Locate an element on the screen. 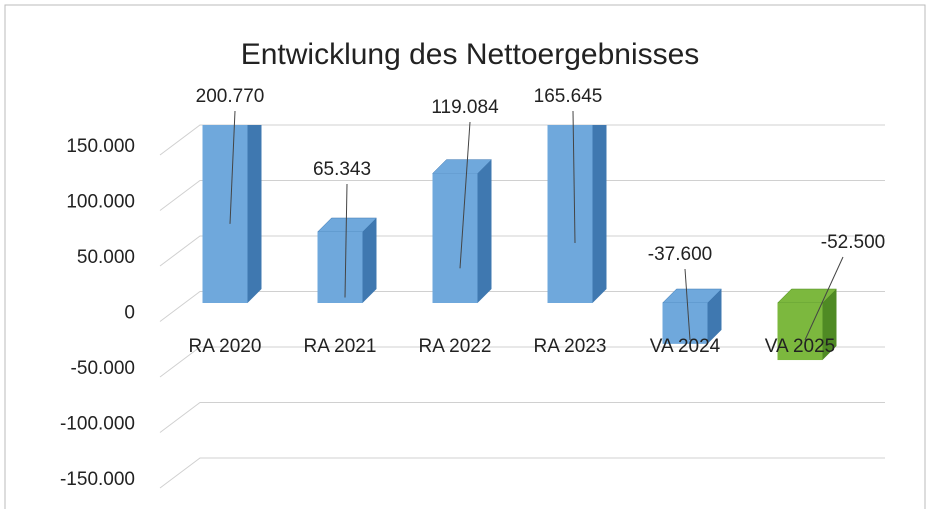 Image resolution: width=931 pixels, height=509 pixels. y-tick-label: -50.000 is located at coordinates (103, 368).